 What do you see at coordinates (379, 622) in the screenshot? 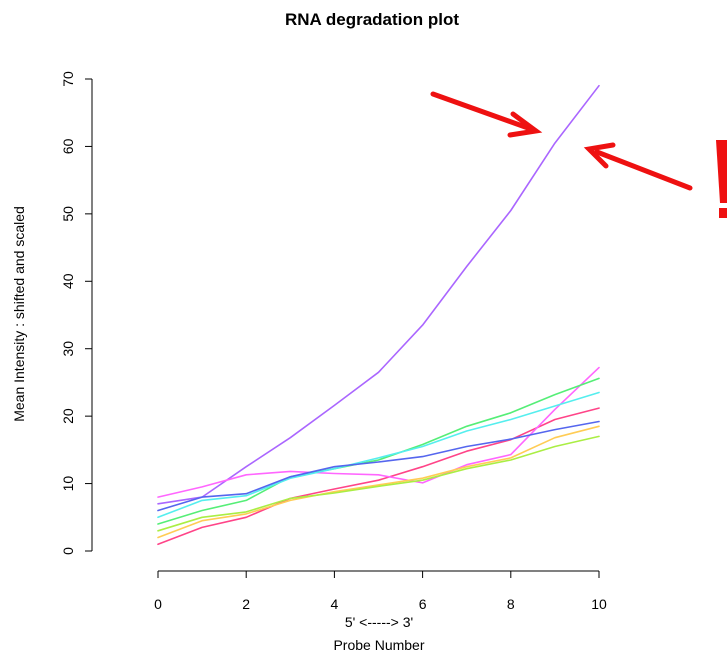
I see `x-axis-direction-label: 5' <-----> 3'` at bounding box center [379, 622].